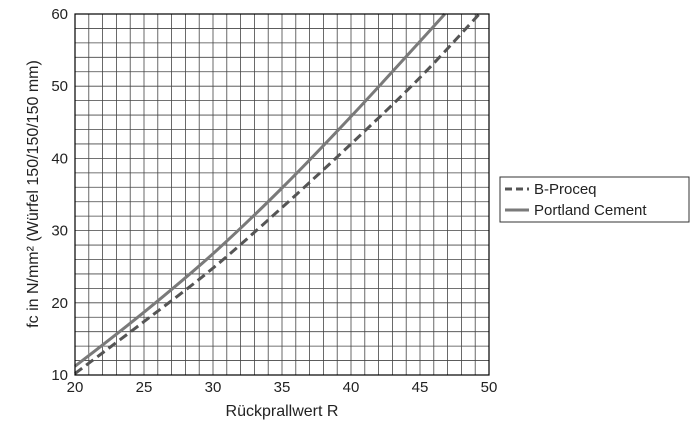 The width and height of the screenshot is (697, 425). I want to click on x-tick-label: 40, so click(351, 387).